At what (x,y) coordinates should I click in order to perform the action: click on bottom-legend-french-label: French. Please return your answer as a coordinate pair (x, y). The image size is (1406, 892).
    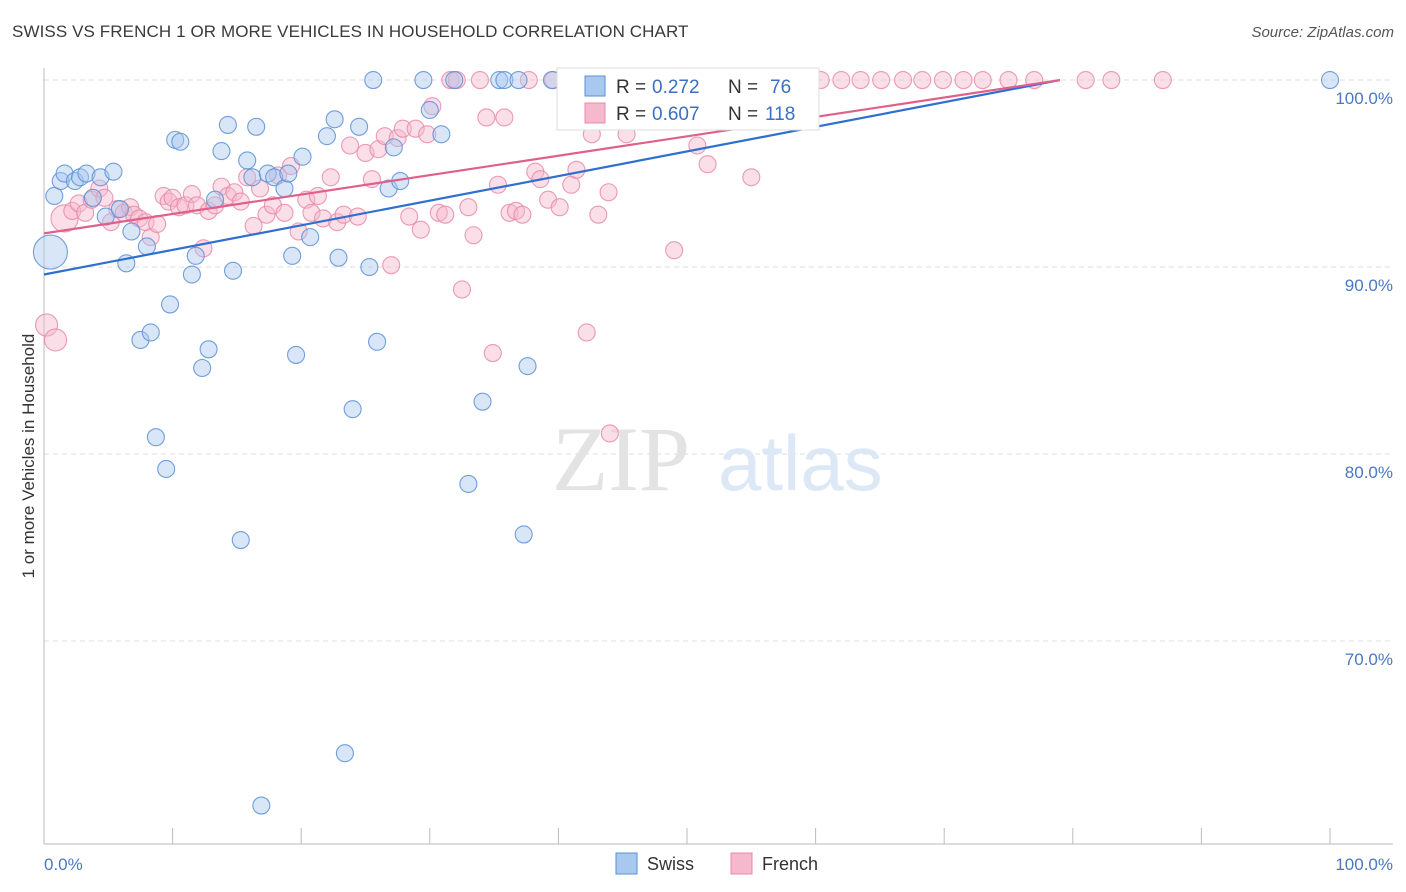
    Looking at the image, I should click on (790, 864).